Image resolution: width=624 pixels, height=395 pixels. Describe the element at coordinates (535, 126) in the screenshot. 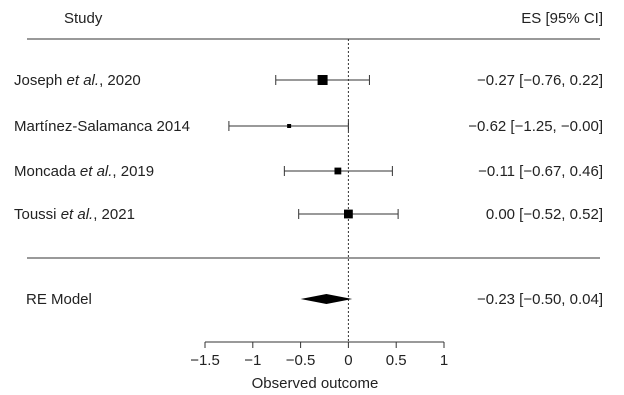

I see `effect-label: −0.62 [−1.25, −0.00]` at that location.